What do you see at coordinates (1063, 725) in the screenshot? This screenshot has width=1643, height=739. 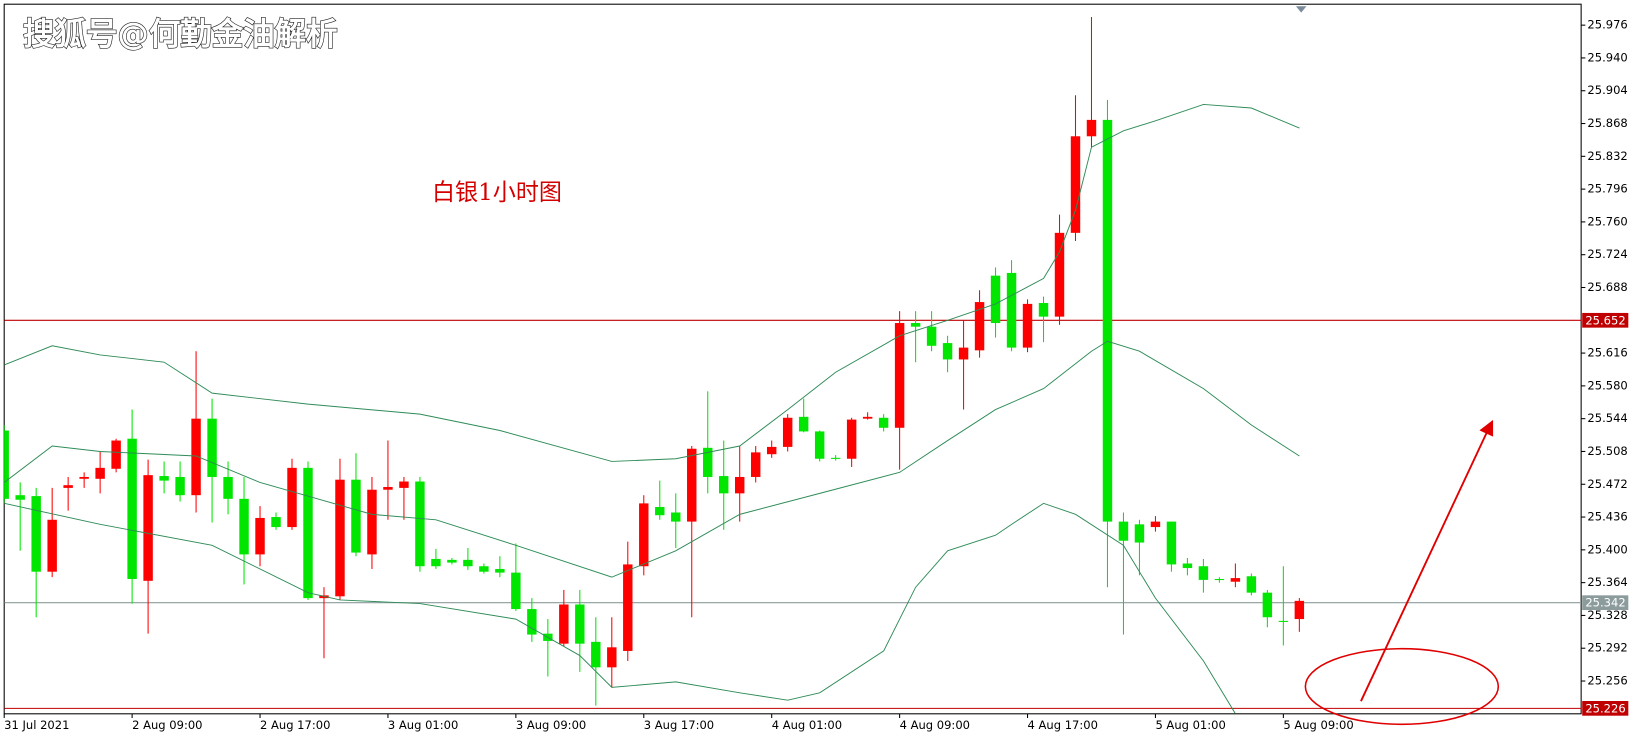 I see `x-tick-label: 4 Aug 17:00` at bounding box center [1063, 725].